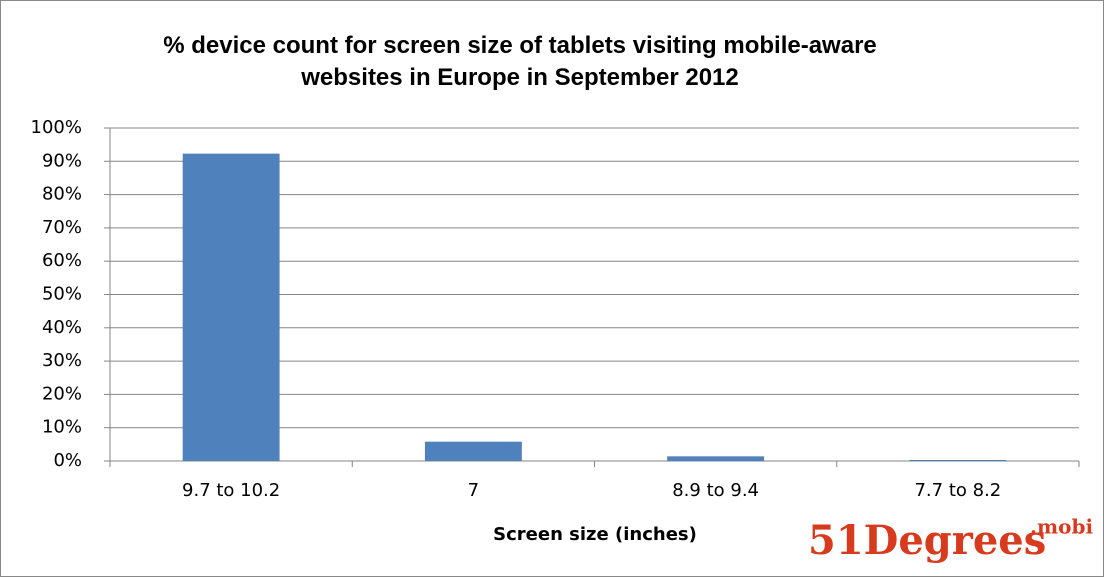 Image resolution: width=1104 pixels, height=577 pixels. What do you see at coordinates (715, 490) in the screenshot?
I see `x-tick-label: 8.9 to 9.4` at bounding box center [715, 490].